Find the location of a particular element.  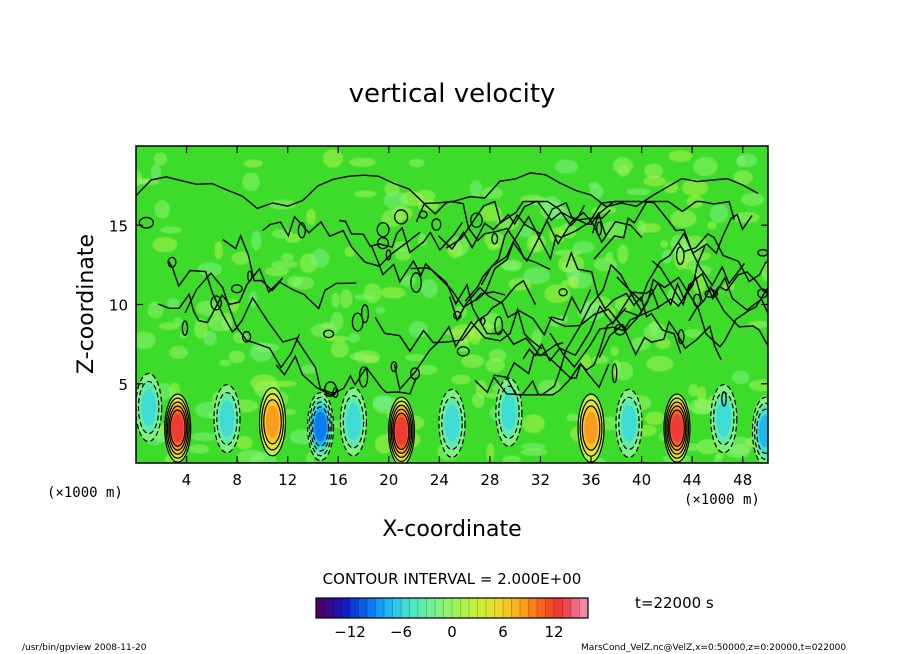

downdraft-cell-fill is located at coordinates (227, 418).